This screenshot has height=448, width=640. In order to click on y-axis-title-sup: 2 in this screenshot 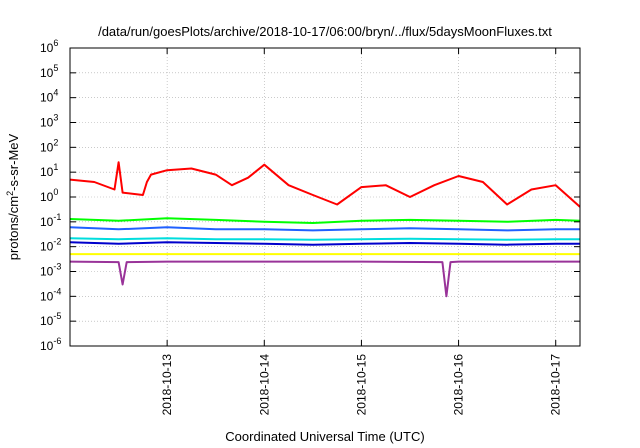, I will do `click(10, 193)`.